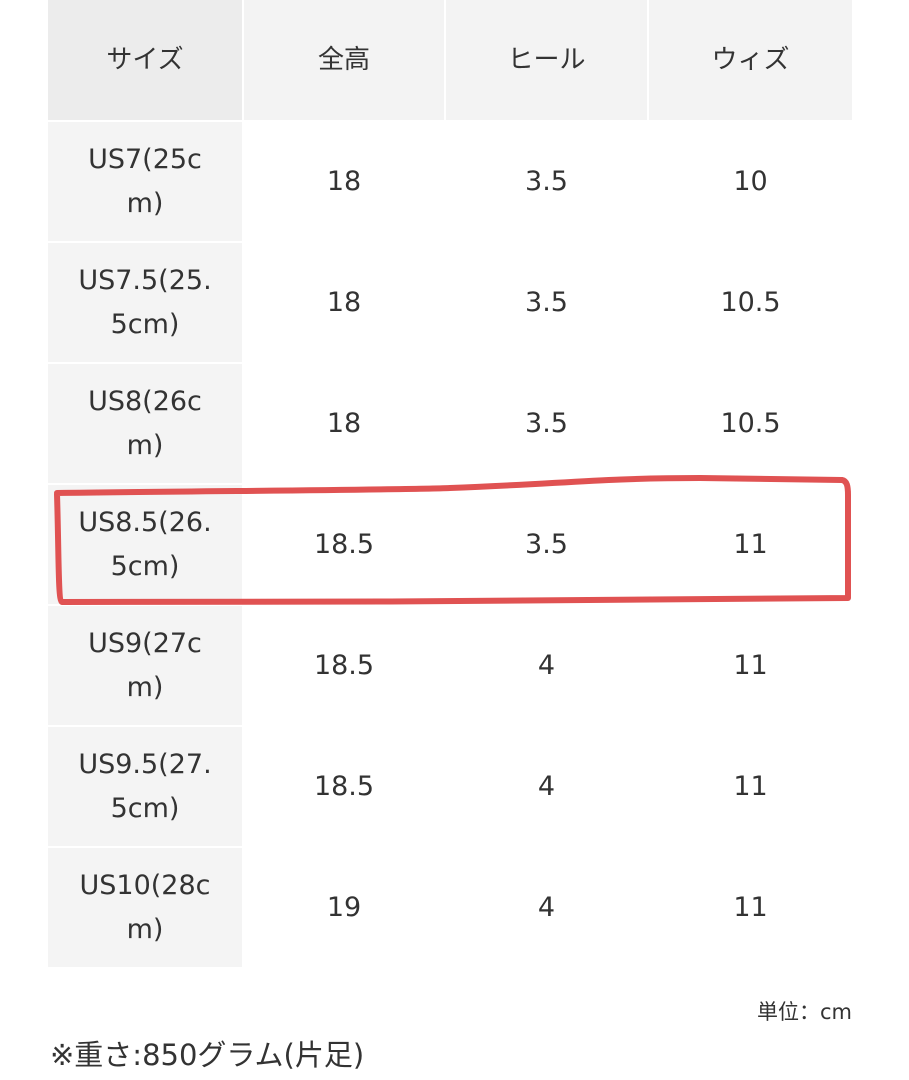 The width and height of the screenshot is (909, 1080). Describe the element at coordinates (145, 181) in the screenshot. I see `size-cell: US7(25c m)` at that location.